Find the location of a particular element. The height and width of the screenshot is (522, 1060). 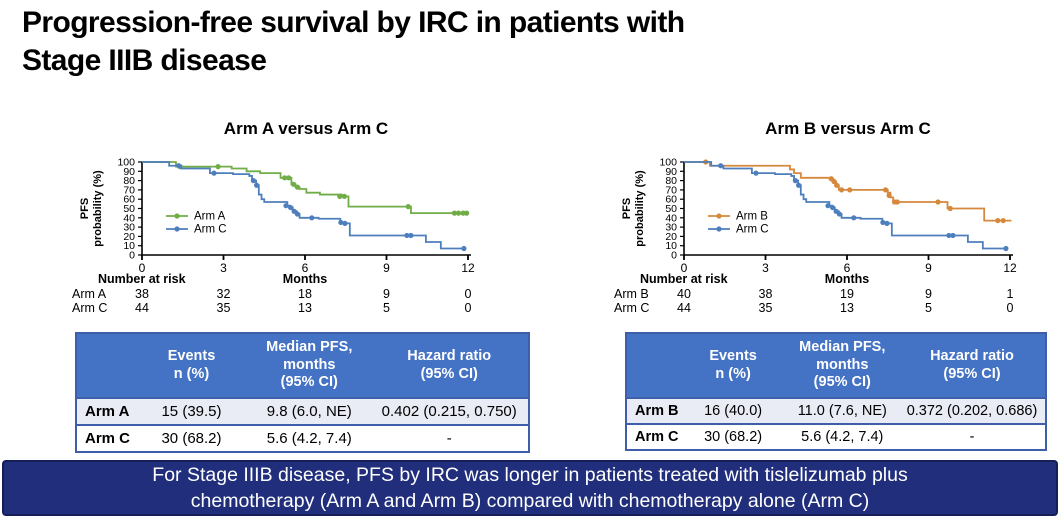

svg-text: 19 is located at coordinates (847, 294).